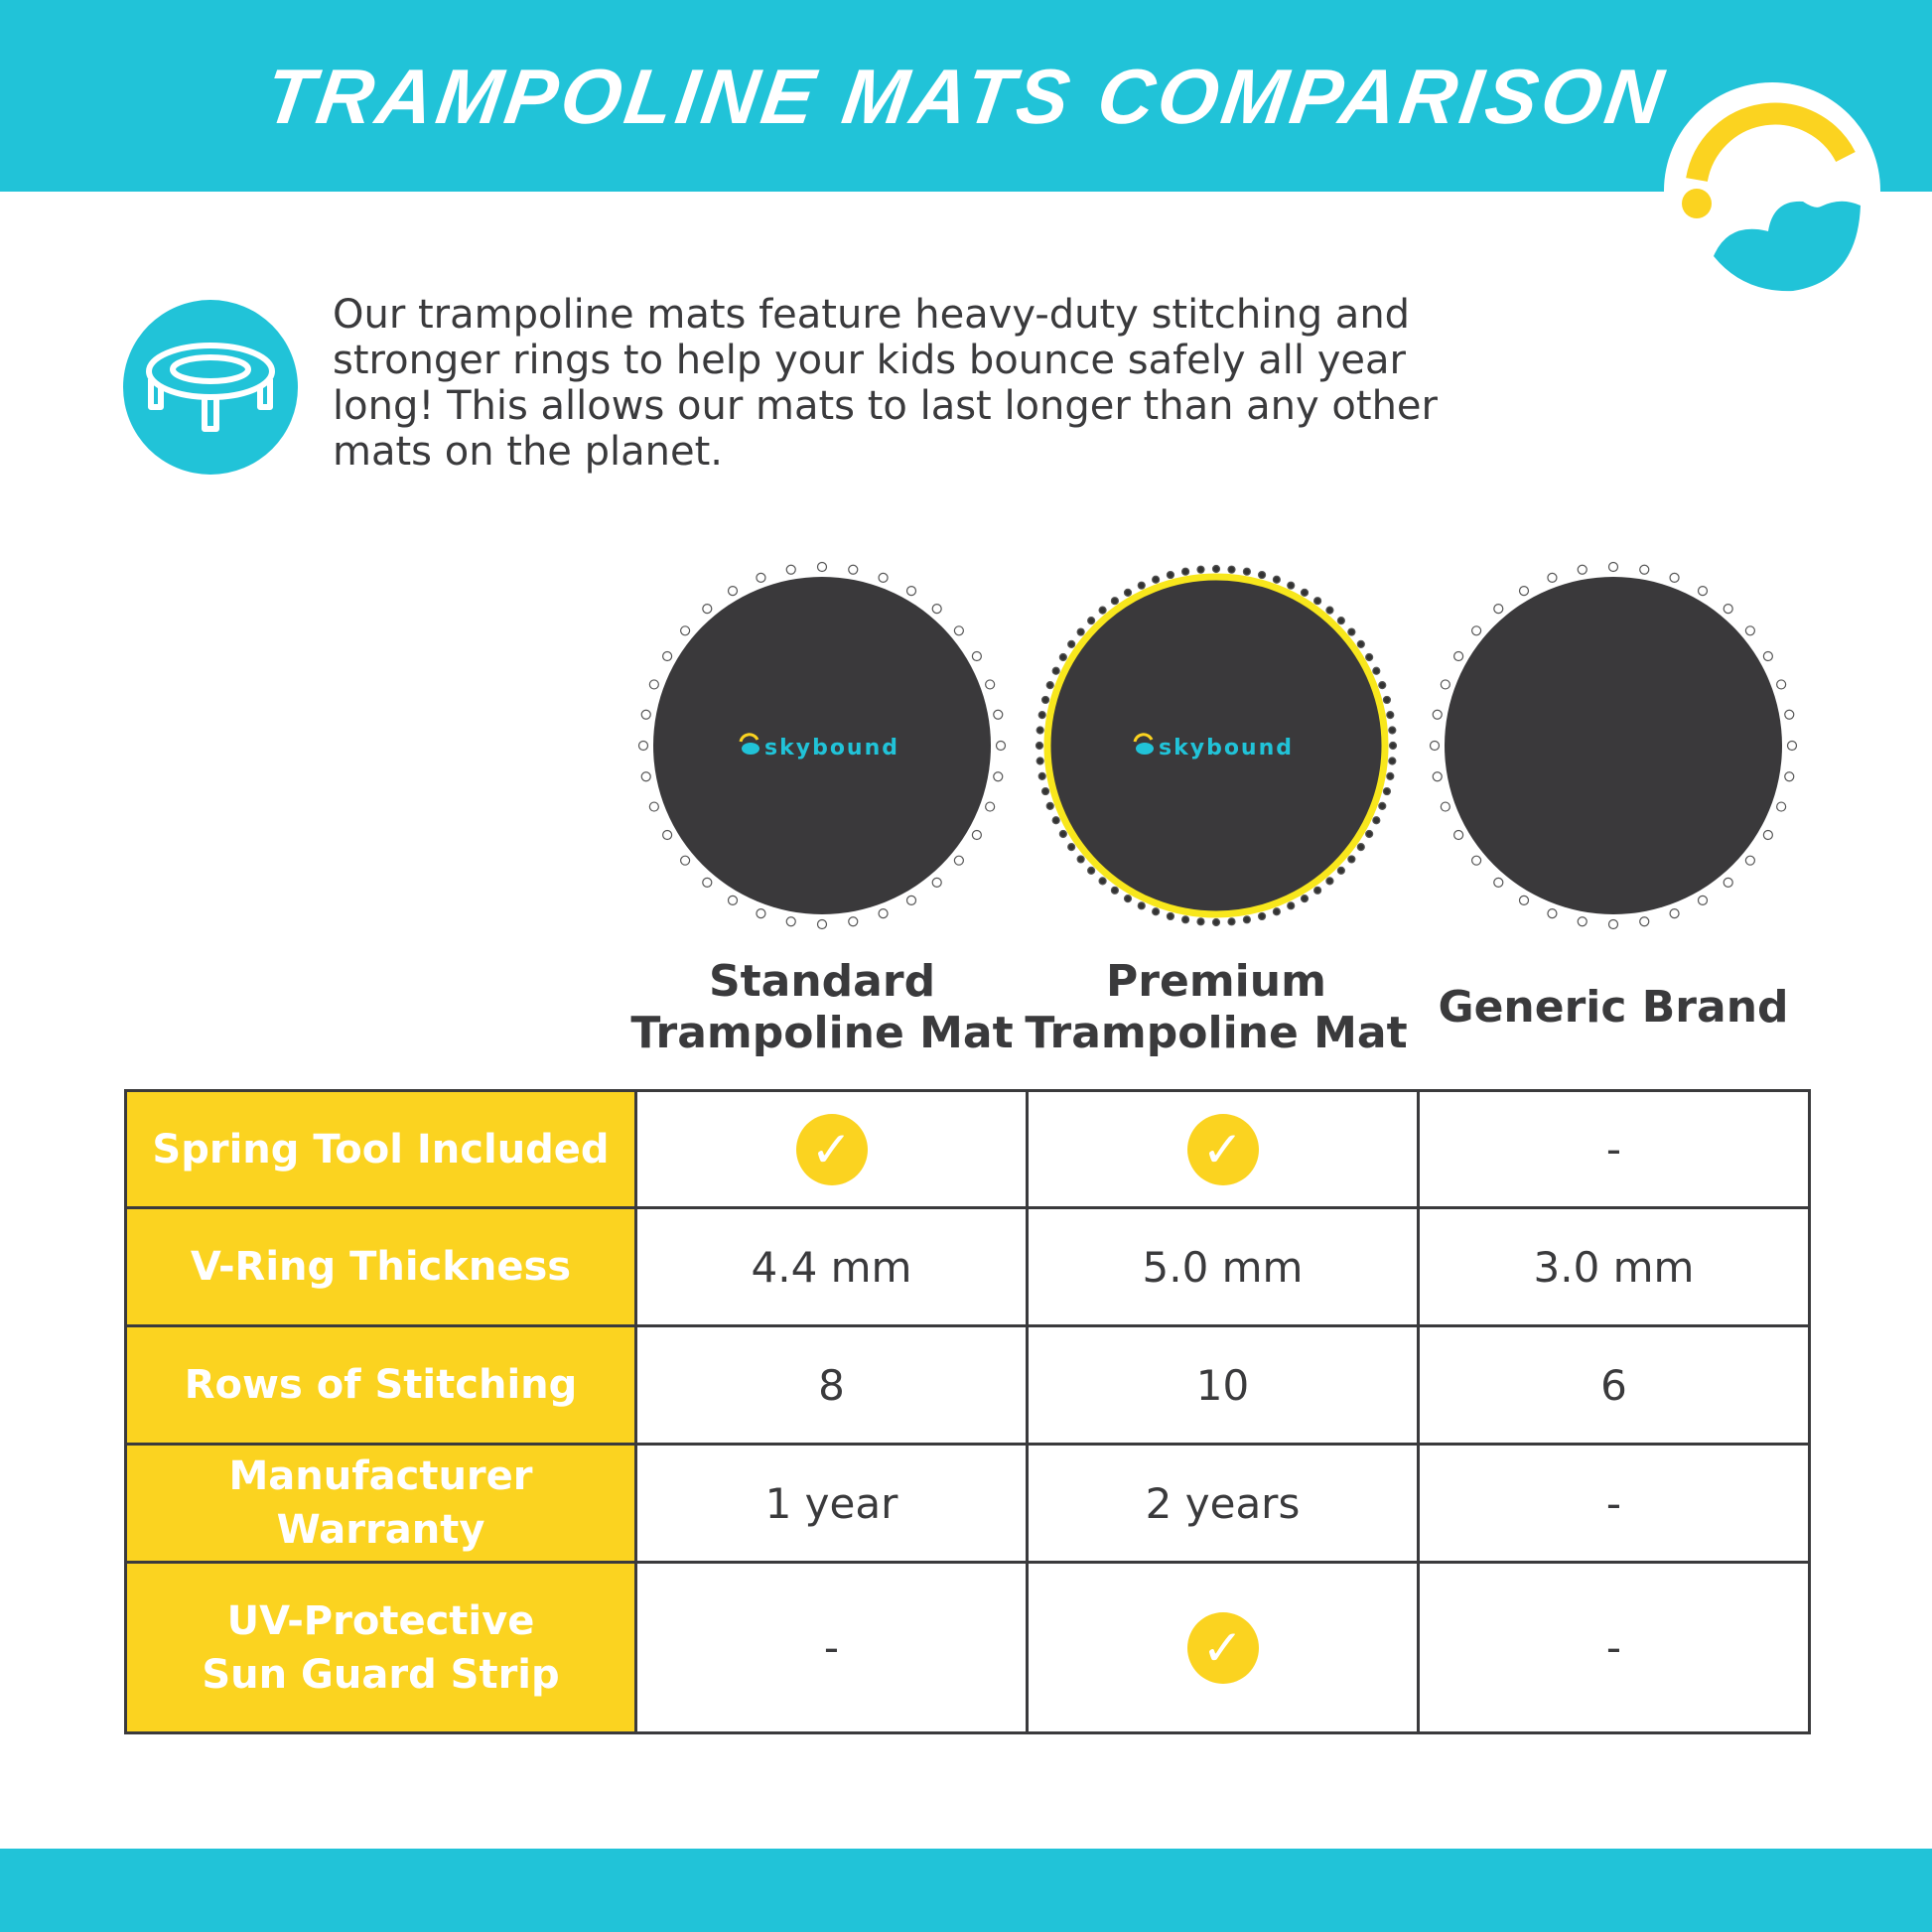  Describe the element at coordinates (381, 1266) in the screenshot. I see `row-label: V-Ring Thickness` at that location.